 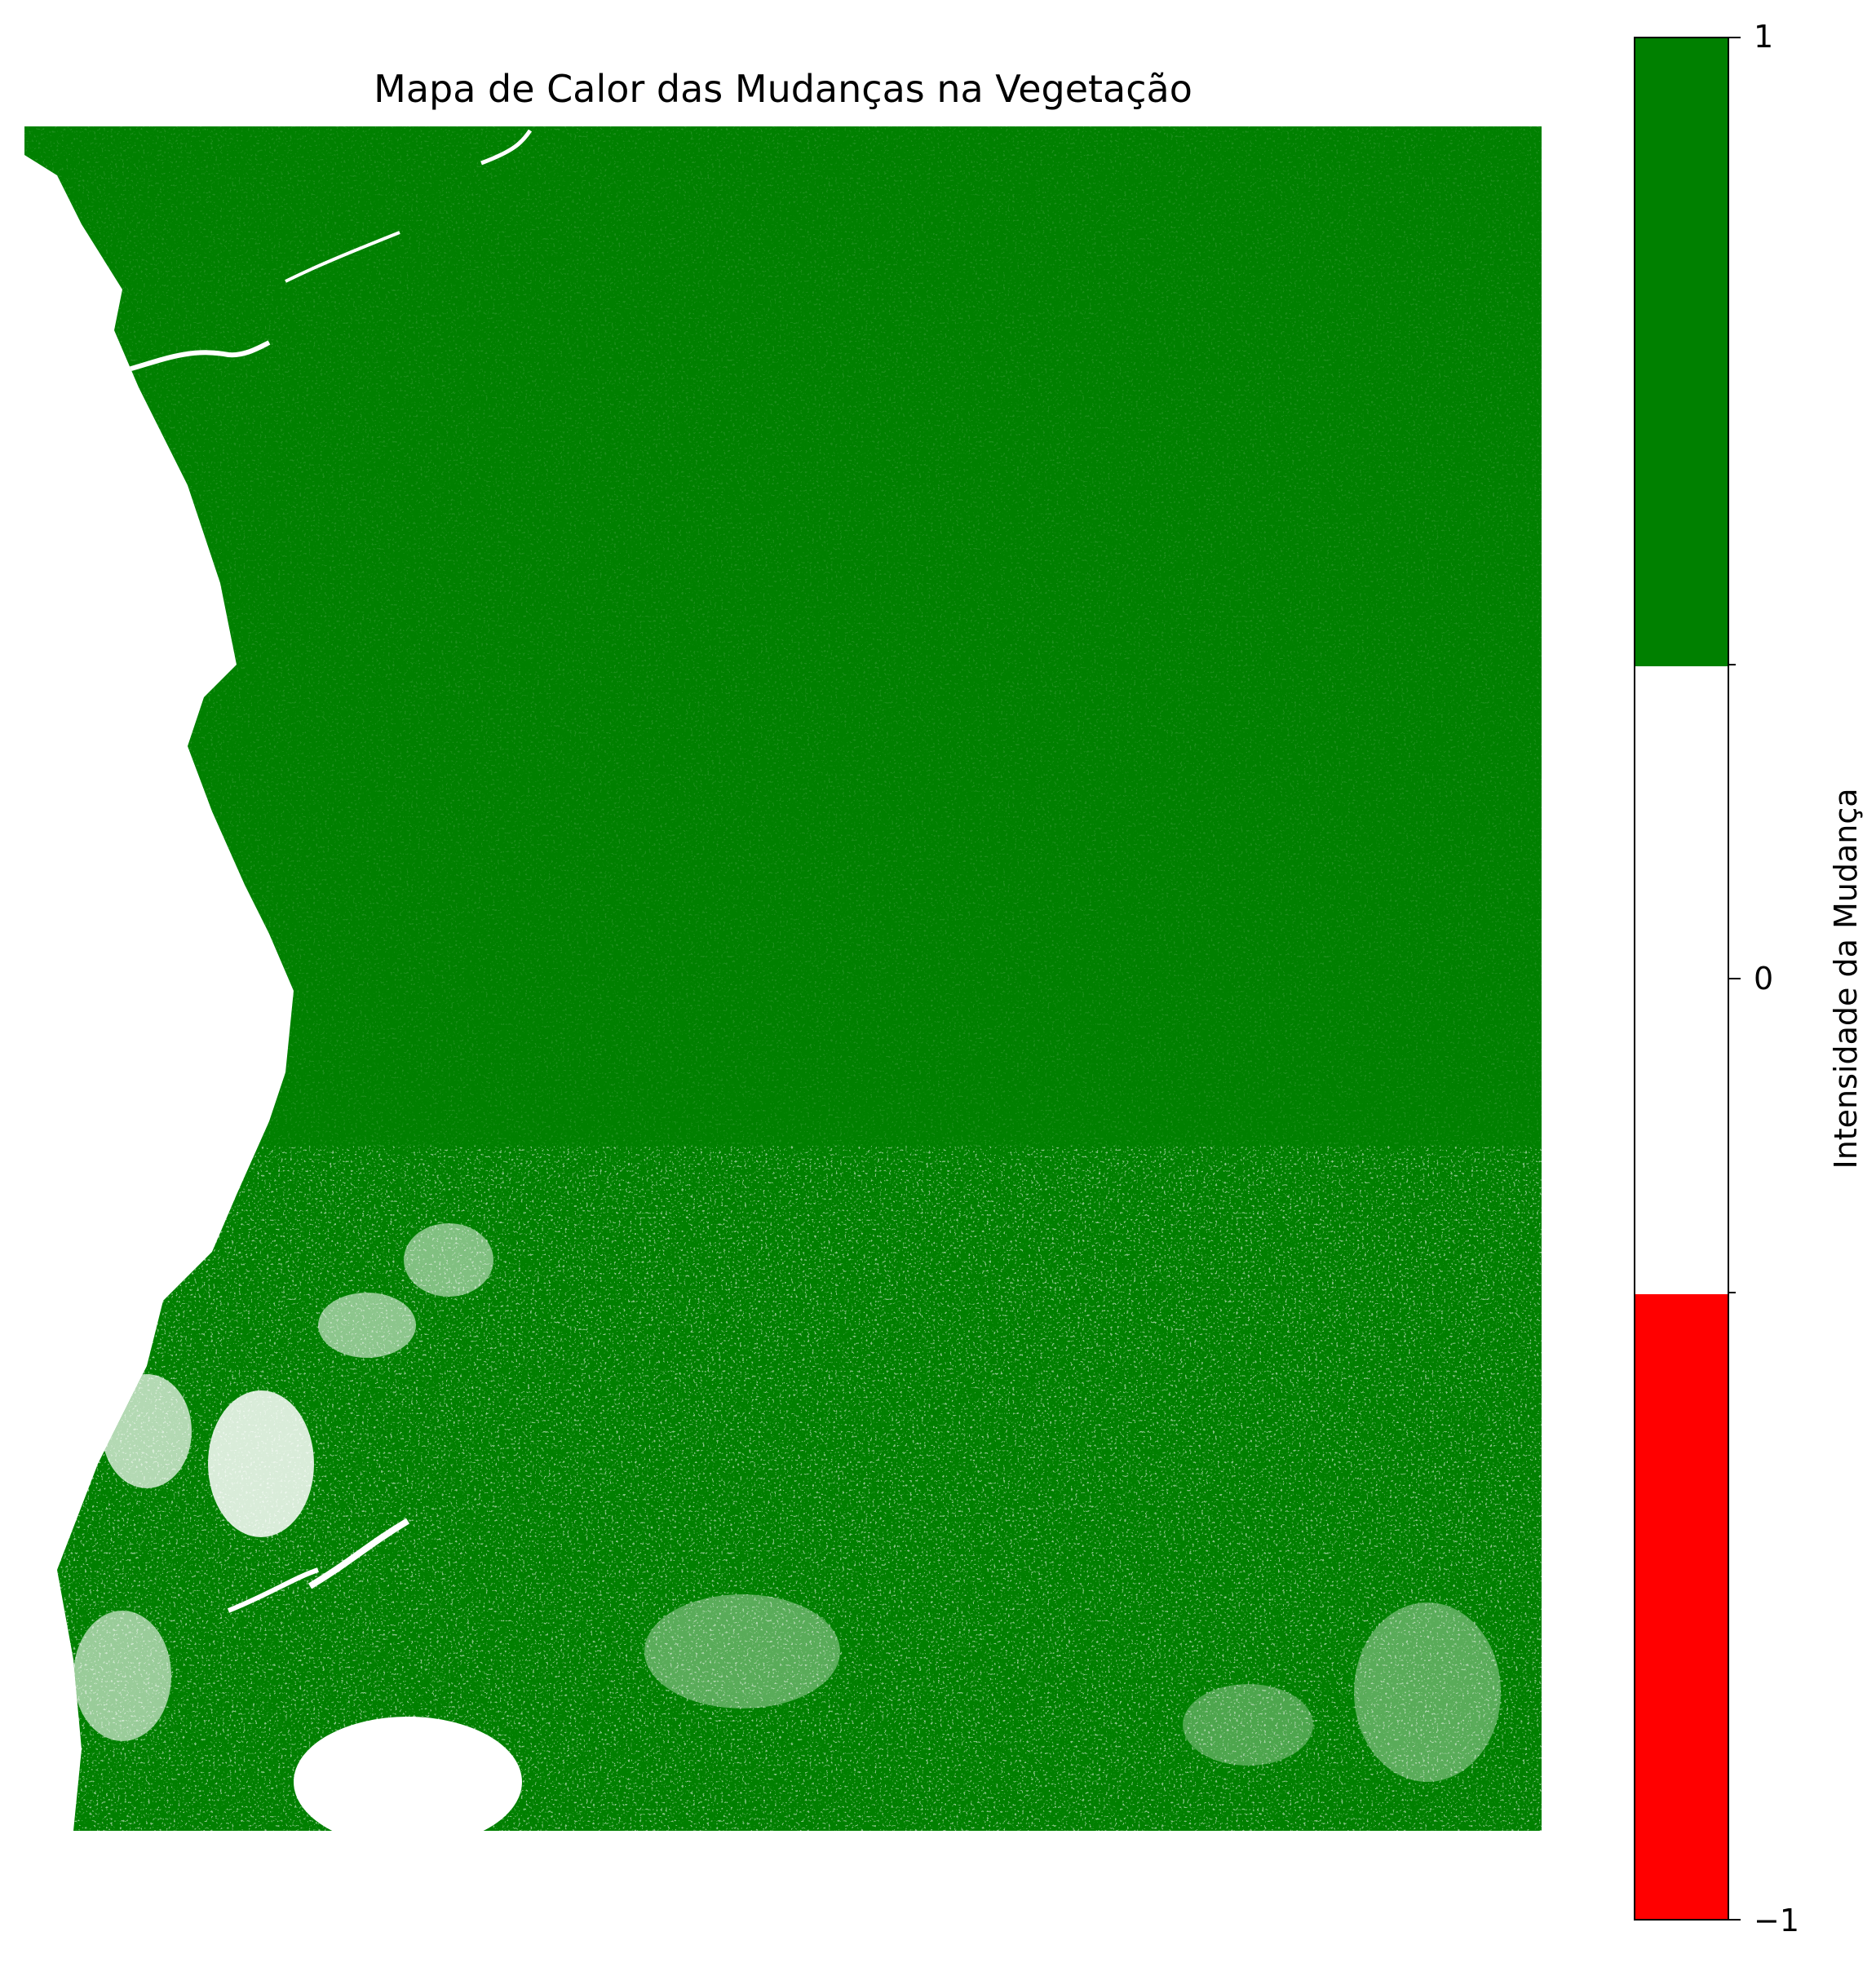 I want to click on chart-title: Mapa de Calor das Mudanças na Vegetação, so click(x=783, y=89).